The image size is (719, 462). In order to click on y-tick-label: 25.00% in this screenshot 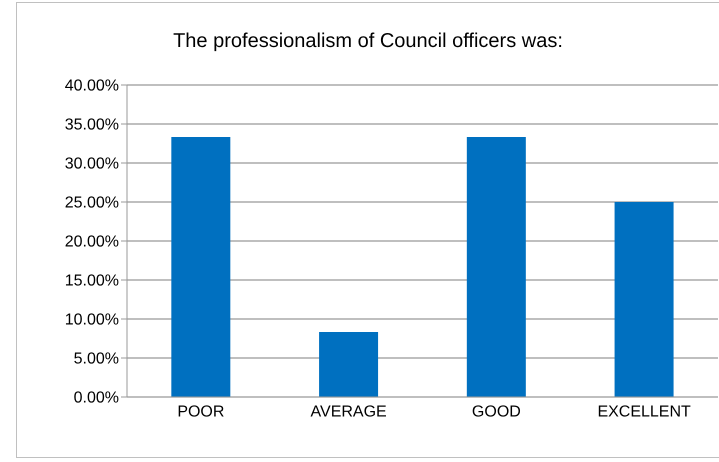, I will do `click(91, 203)`.